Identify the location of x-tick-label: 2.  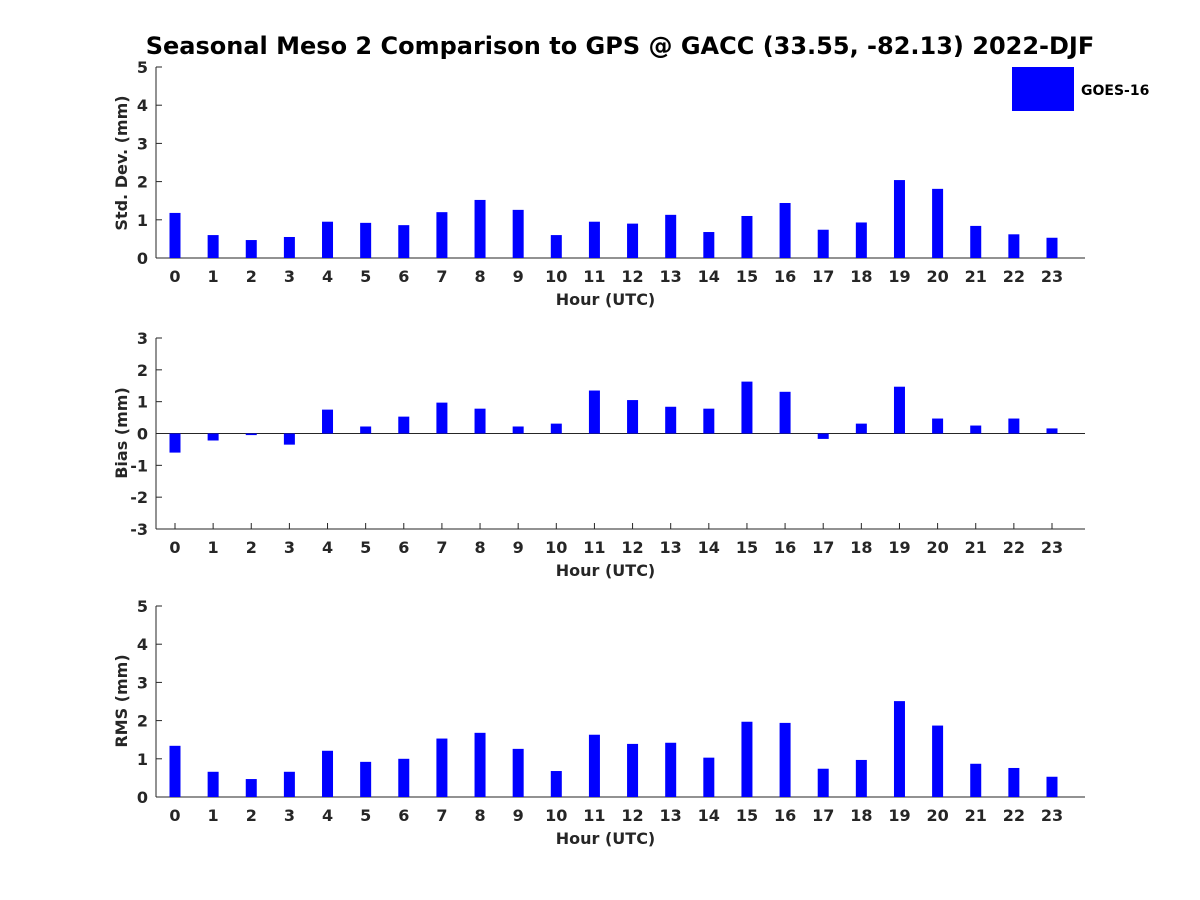
(251, 547).